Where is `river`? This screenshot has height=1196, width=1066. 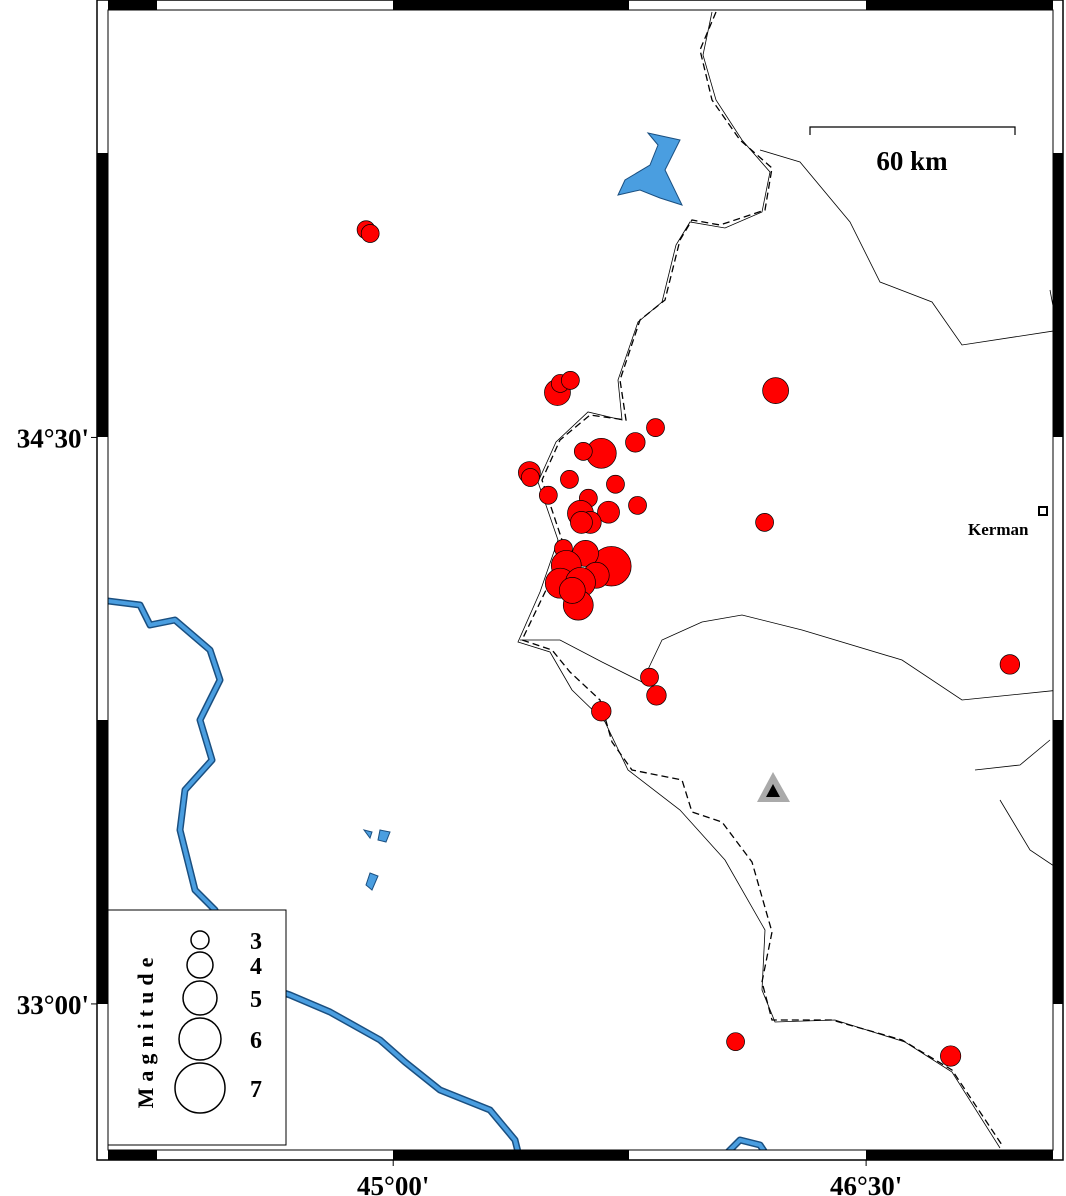 river is located at coordinates (746, 1144).